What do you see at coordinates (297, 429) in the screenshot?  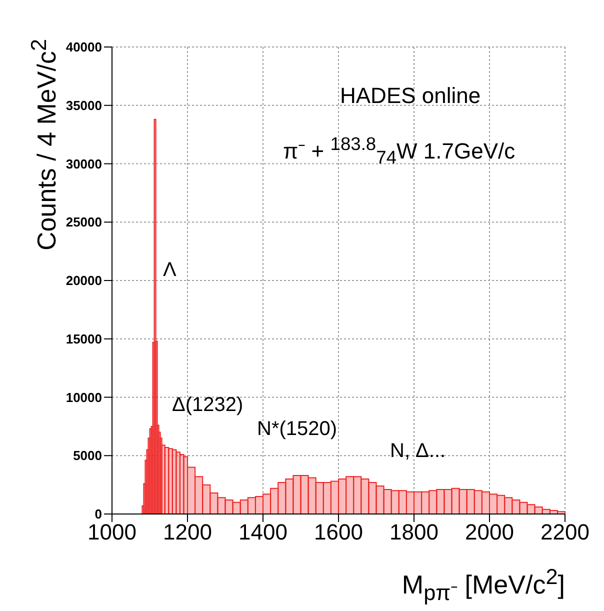 I see `annotation: N*(1520)` at bounding box center [297, 429].